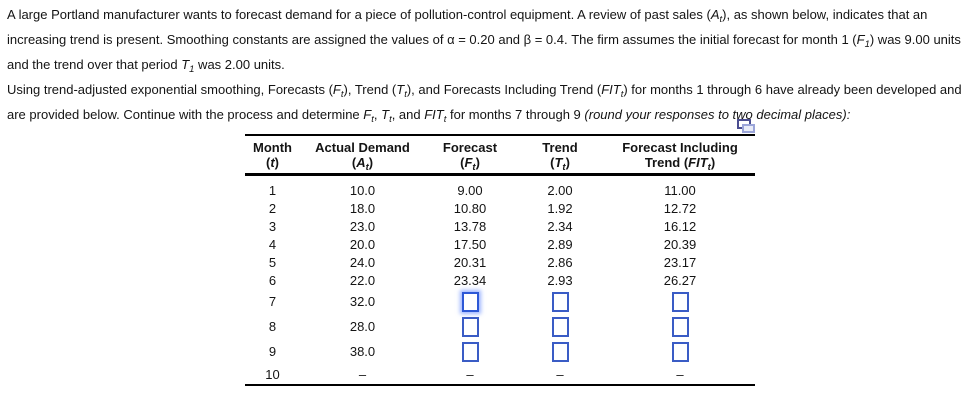 Image resolution: width=976 pixels, height=405 pixels. Describe the element at coordinates (680, 190) in the screenshot. I see `fit-cell-month-1: 11.00` at that location.